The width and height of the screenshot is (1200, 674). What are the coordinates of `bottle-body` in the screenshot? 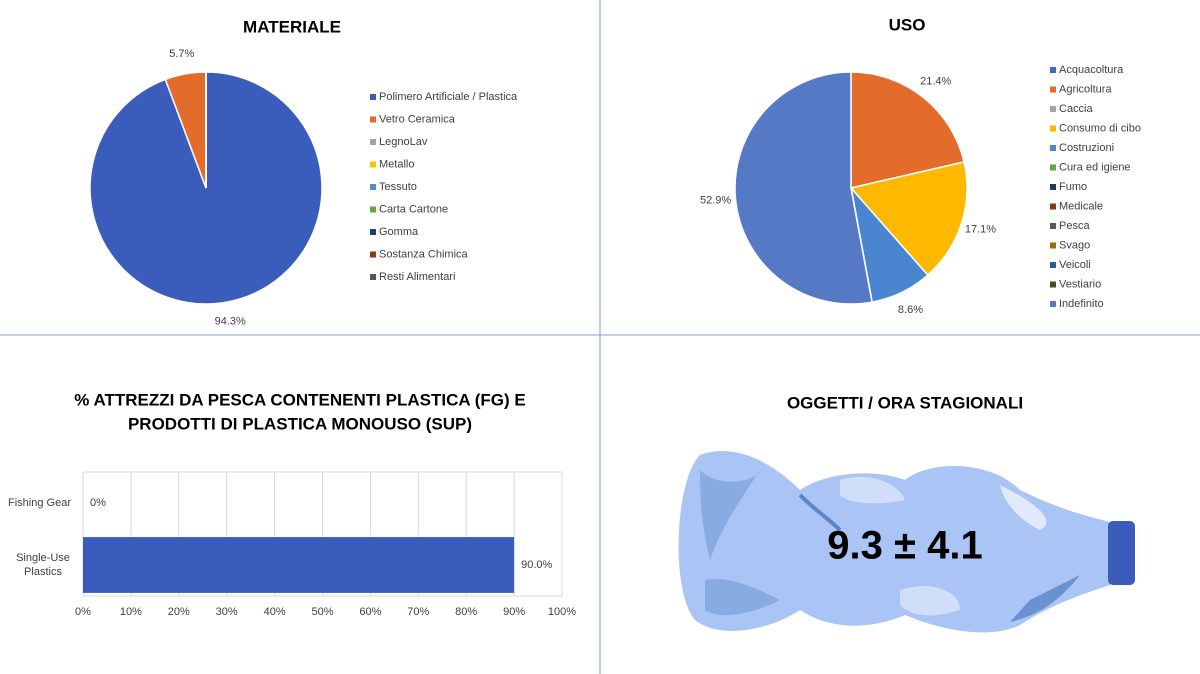 It's located at (894, 541).